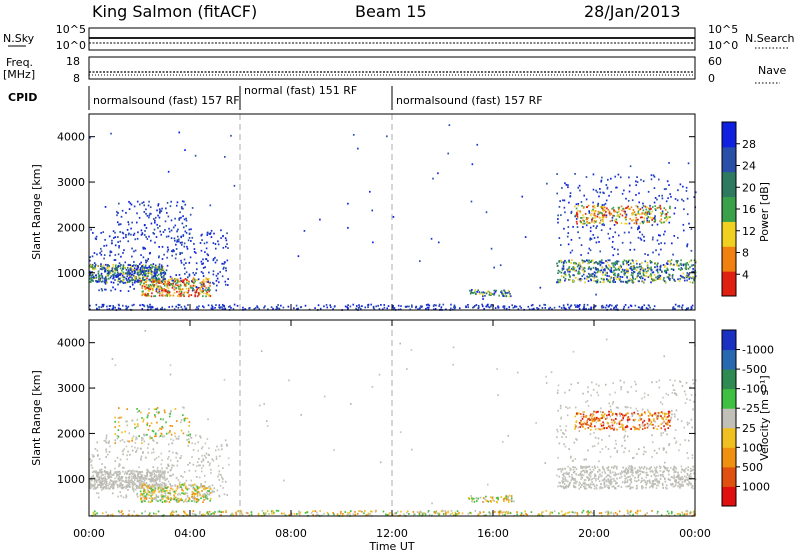  What do you see at coordinates (738, 209) in the screenshot?
I see `power-colorbar: 4 8 12 16 20 24 28` at bounding box center [738, 209].